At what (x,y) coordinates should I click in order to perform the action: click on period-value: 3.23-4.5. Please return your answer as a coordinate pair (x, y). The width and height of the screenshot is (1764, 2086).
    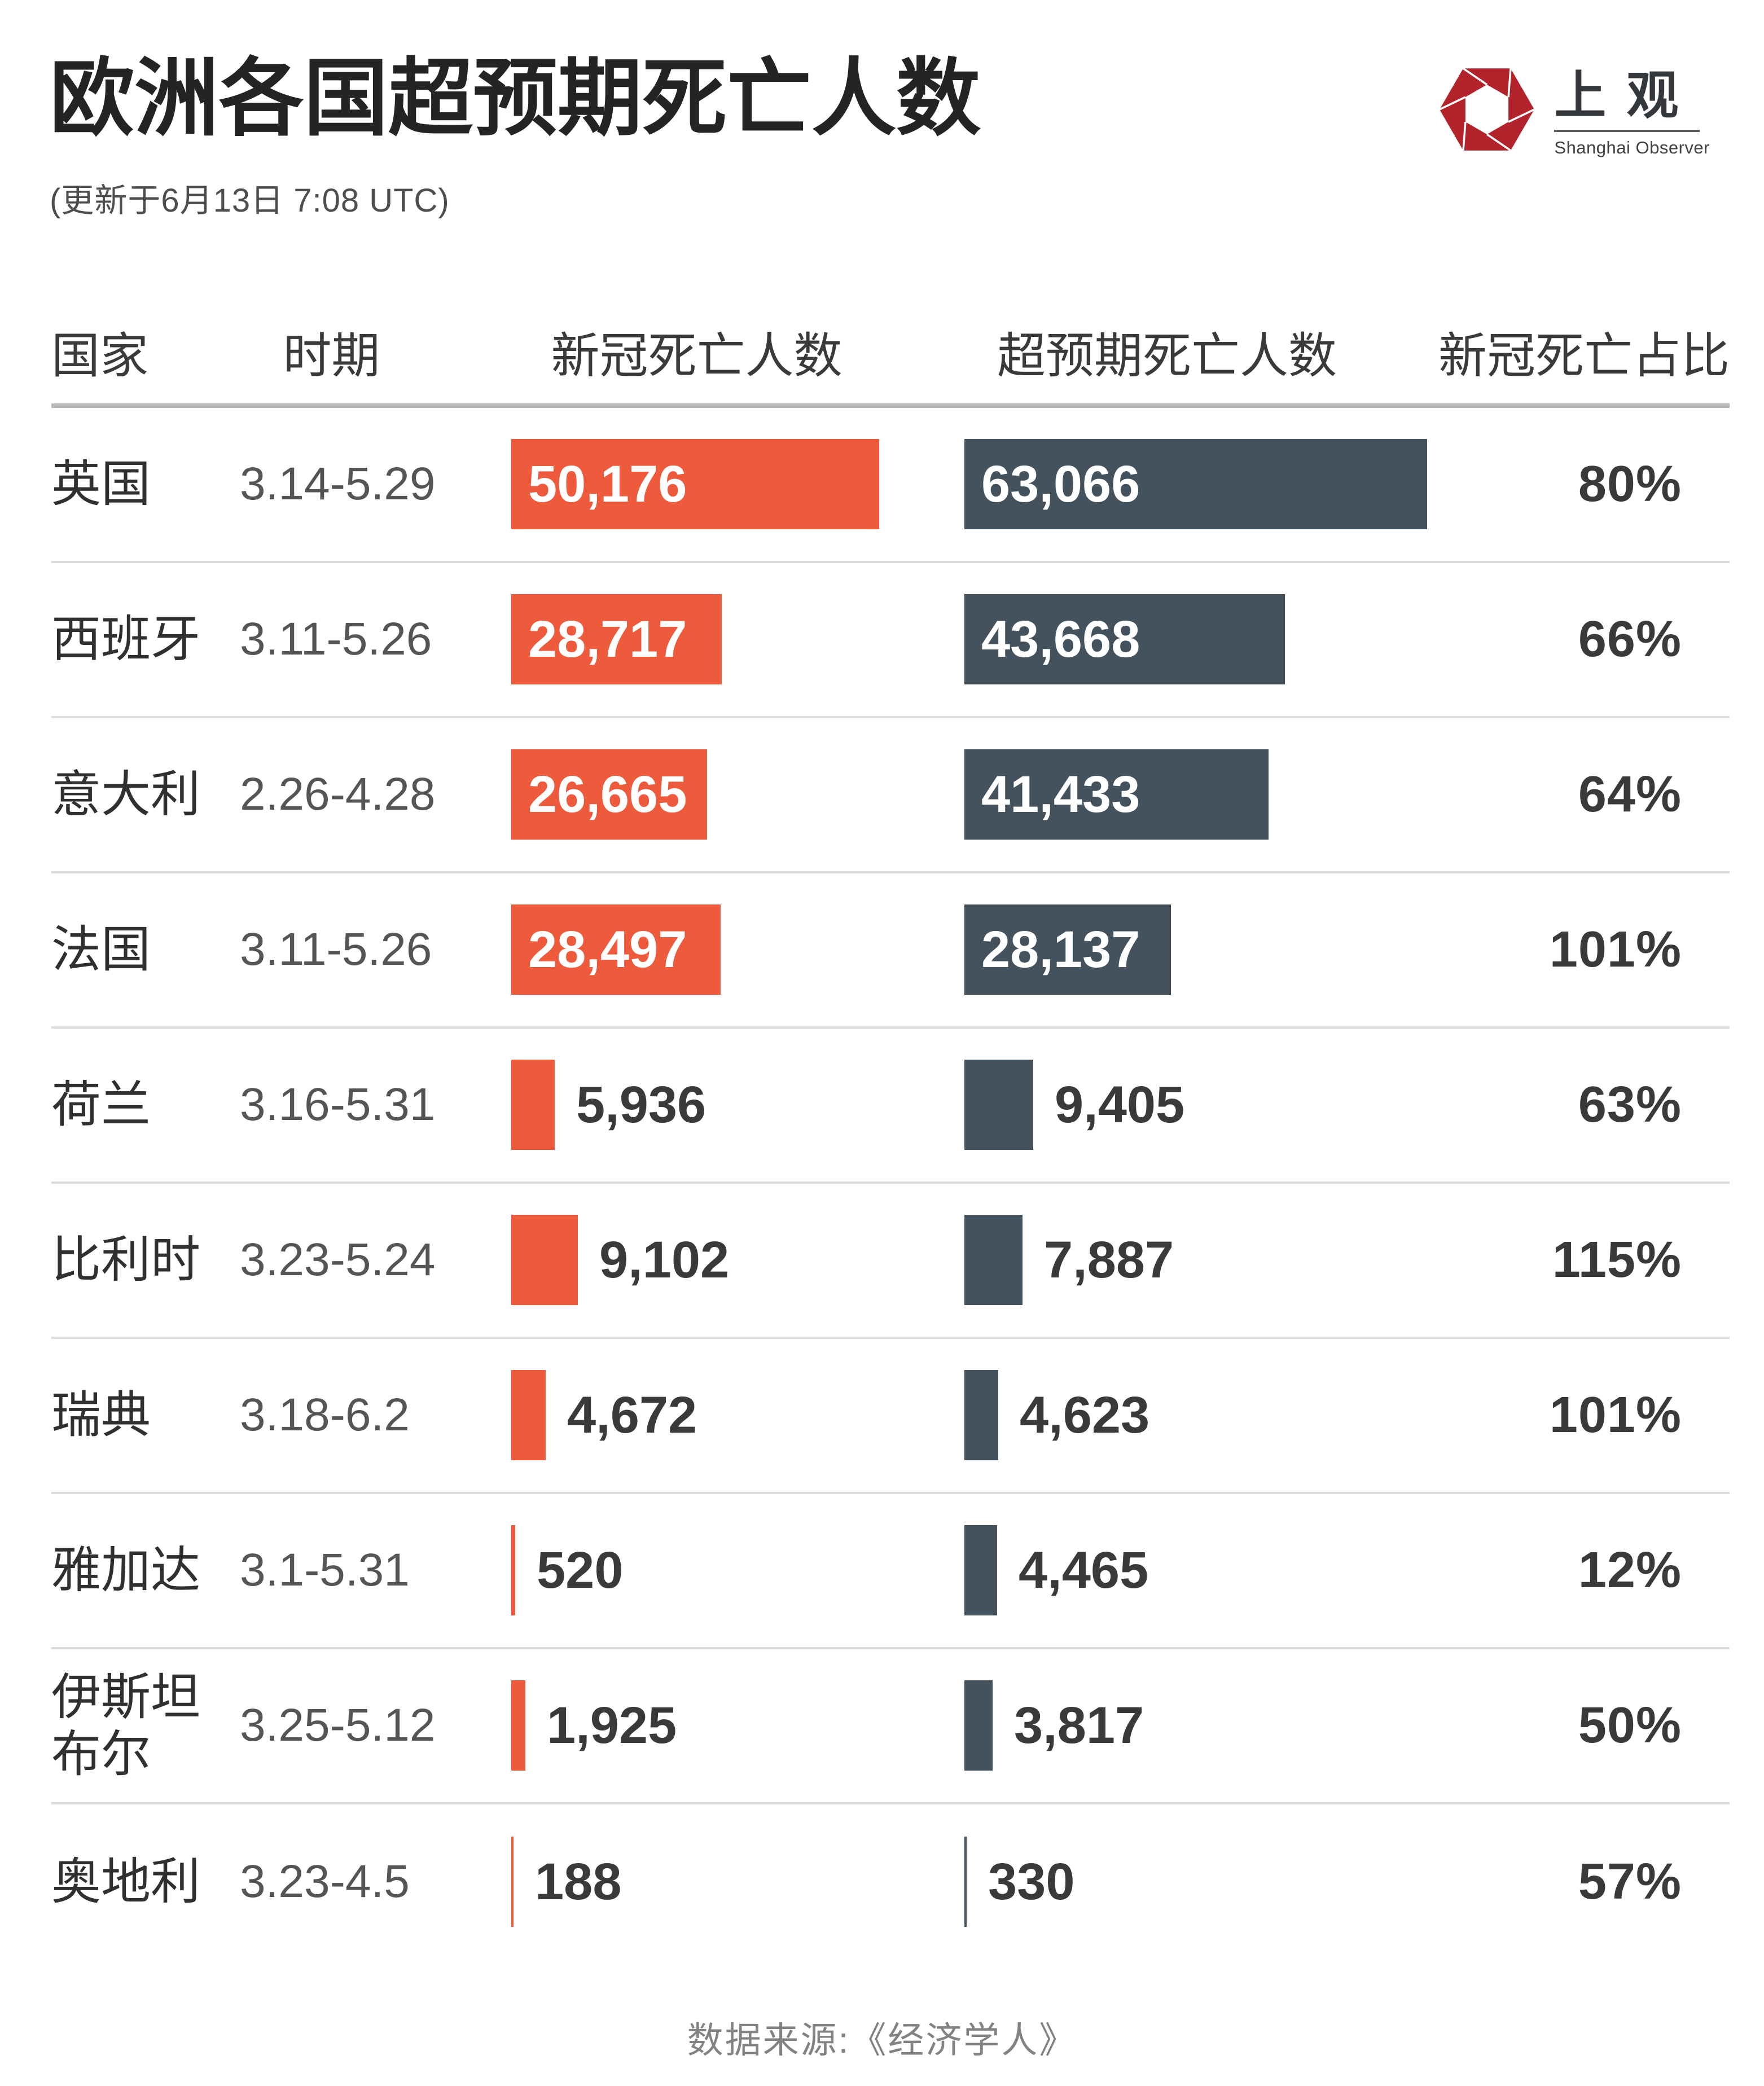
    Looking at the image, I should click on (325, 1881).